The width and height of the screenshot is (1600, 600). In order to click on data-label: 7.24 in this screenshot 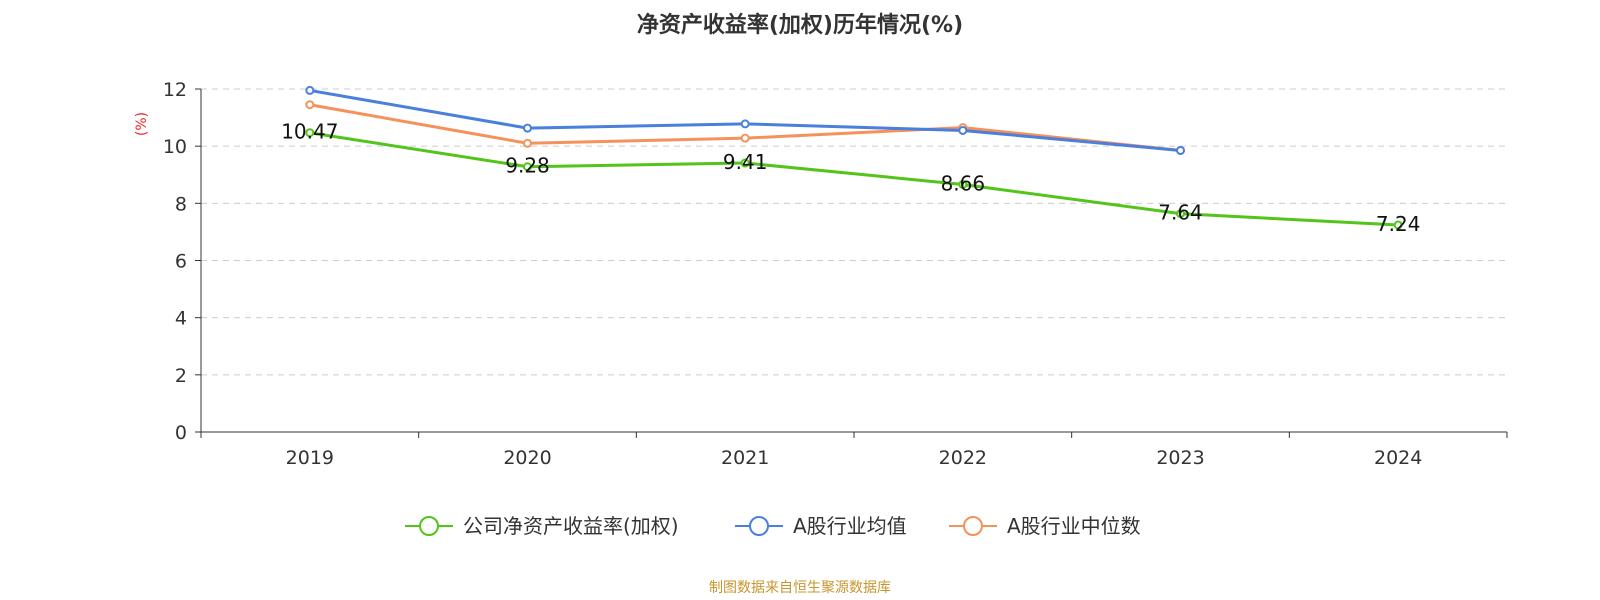, I will do `click(1398, 224)`.